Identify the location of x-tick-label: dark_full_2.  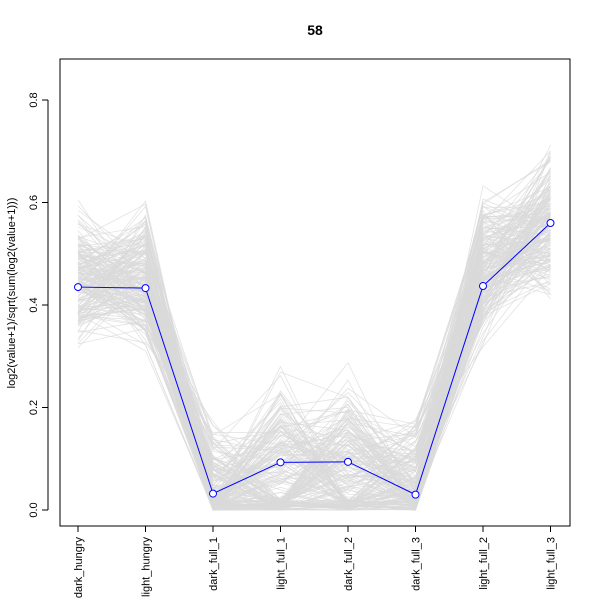
(349, 564).